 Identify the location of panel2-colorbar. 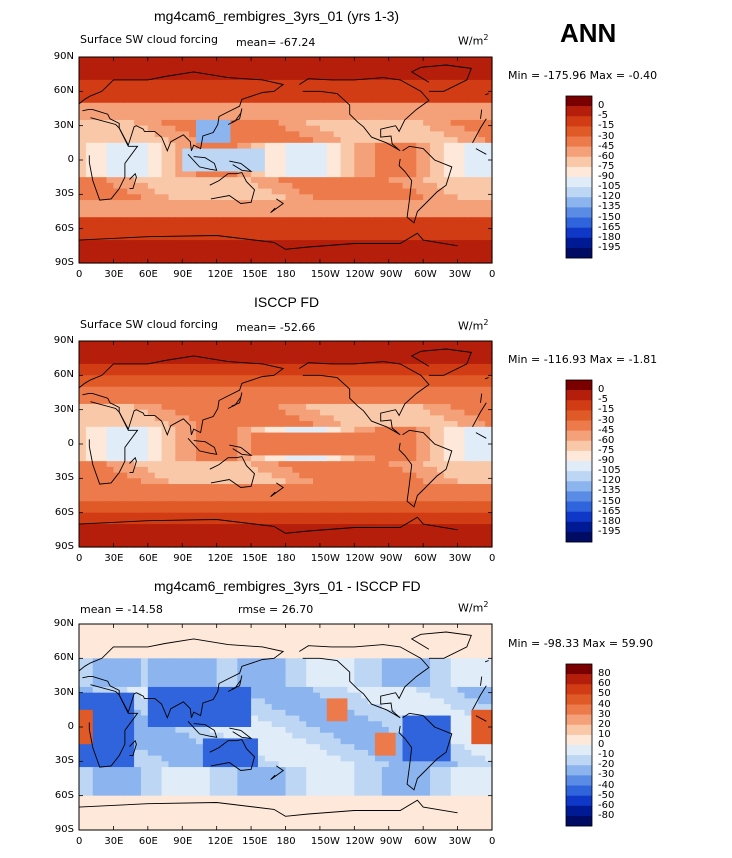
(579, 461).